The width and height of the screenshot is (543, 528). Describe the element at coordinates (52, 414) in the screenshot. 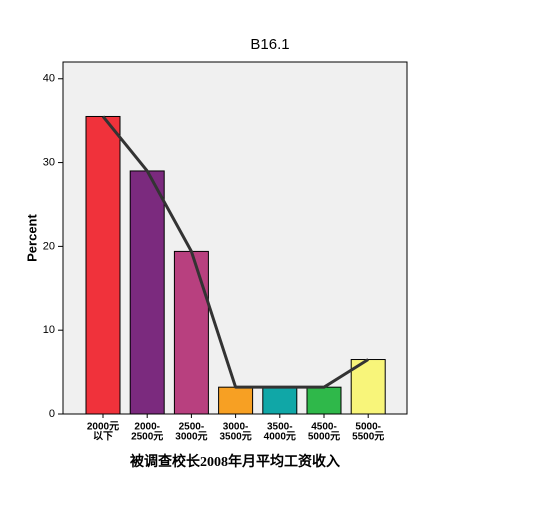

I see `y-tick-label: 0` at that location.